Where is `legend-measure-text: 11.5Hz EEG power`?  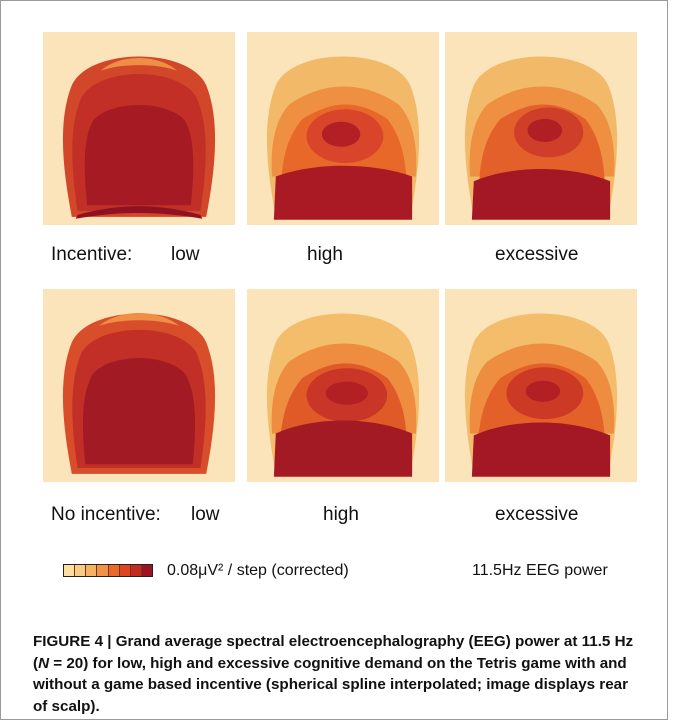 legend-measure-text: 11.5Hz EEG power is located at coordinates (540, 570).